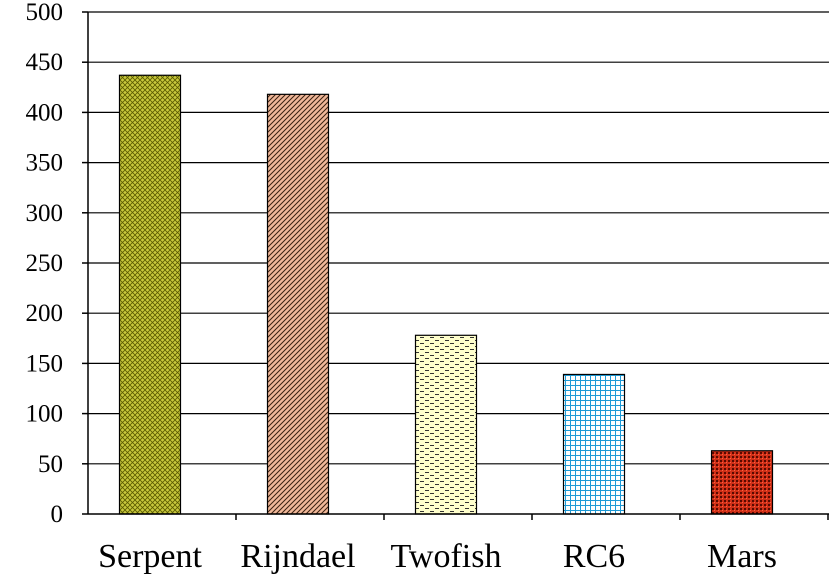 Image resolution: width=829 pixels, height=580 pixels. Describe the element at coordinates (150, 556) in the screenshot. I see `x-category-label: Serpent` at that location.